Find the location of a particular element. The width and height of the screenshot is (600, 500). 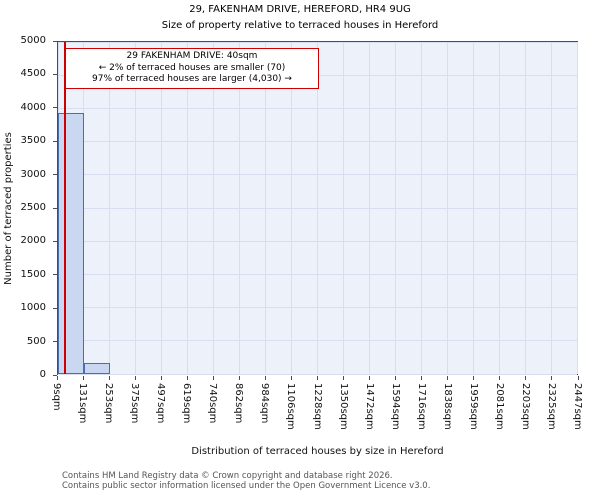

y-tick-label: 2500 is located at coordinates (33, 207).